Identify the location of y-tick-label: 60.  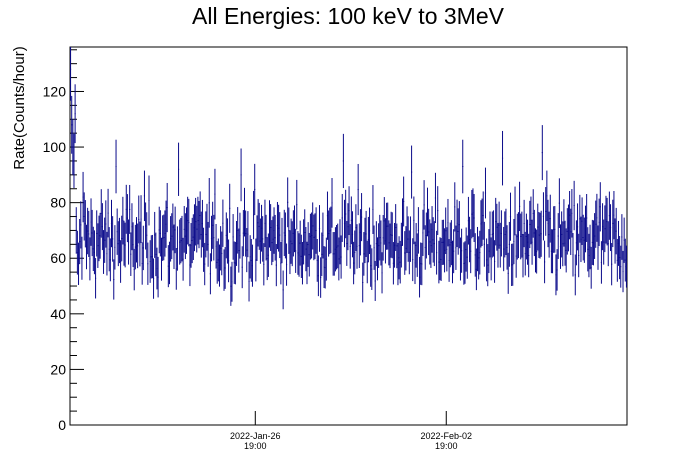
(58, 258).